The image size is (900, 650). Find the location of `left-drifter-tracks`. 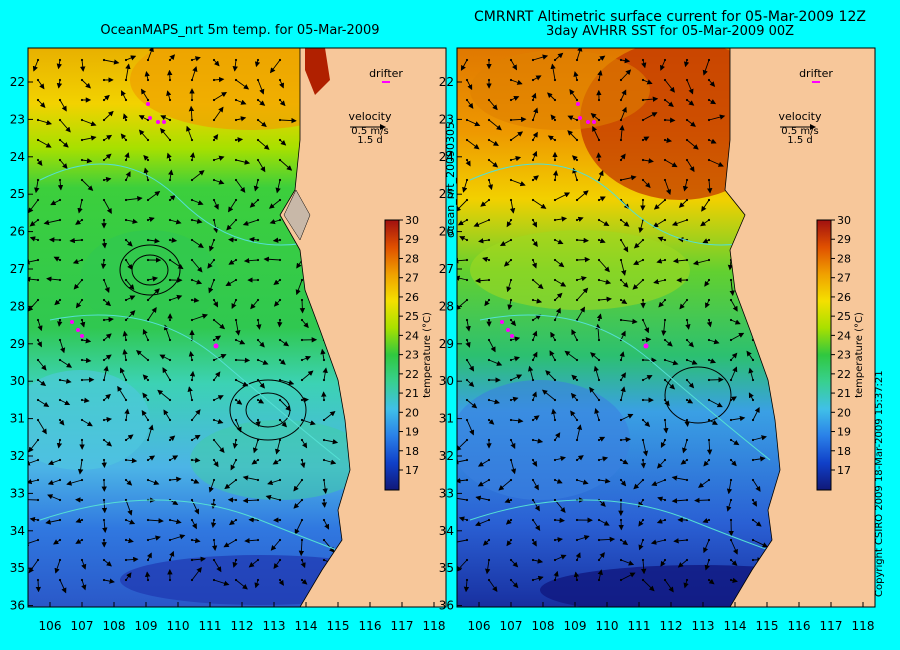

left-drifter-tracks is located at coordinates (144, 225).